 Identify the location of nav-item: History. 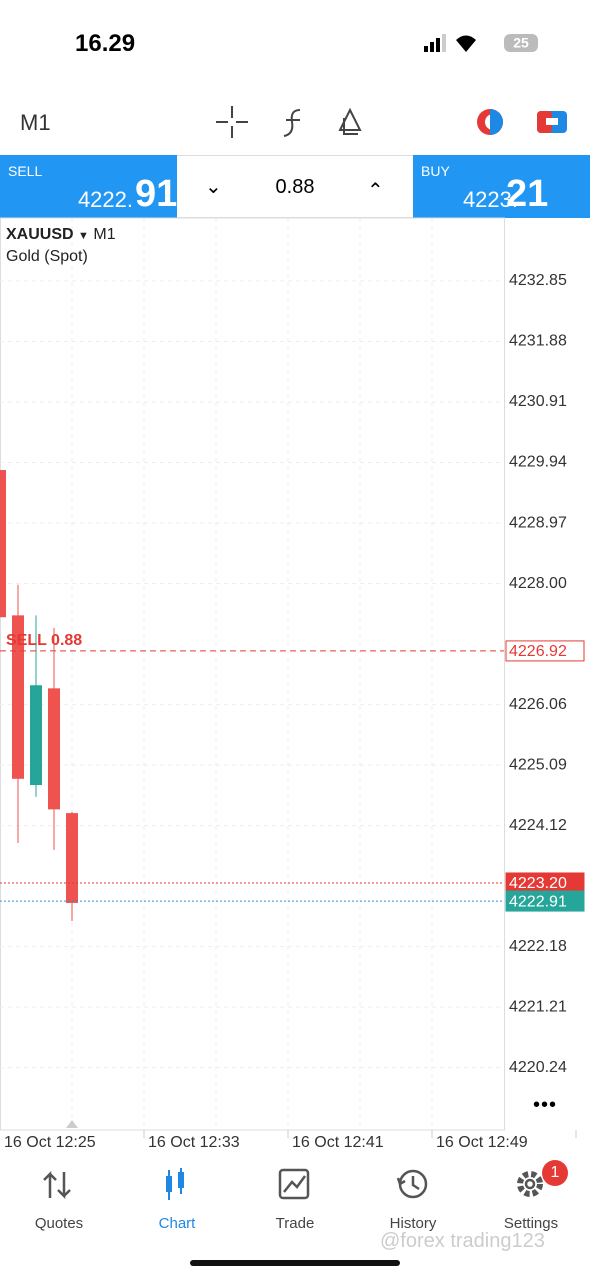
(413, 1200).